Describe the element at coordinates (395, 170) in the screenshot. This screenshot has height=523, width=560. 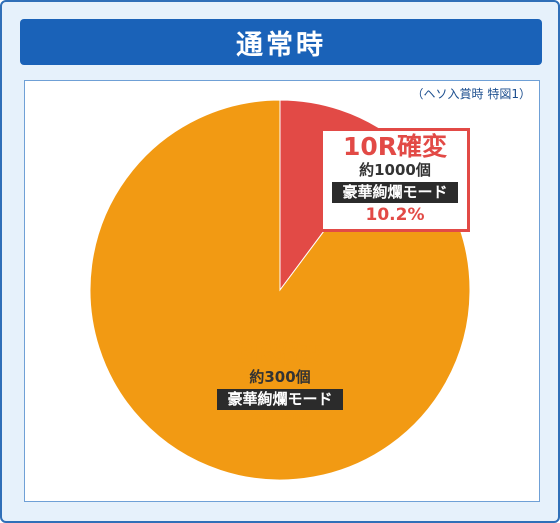
I see `slice-balls-10r: 約1000個` at that location.